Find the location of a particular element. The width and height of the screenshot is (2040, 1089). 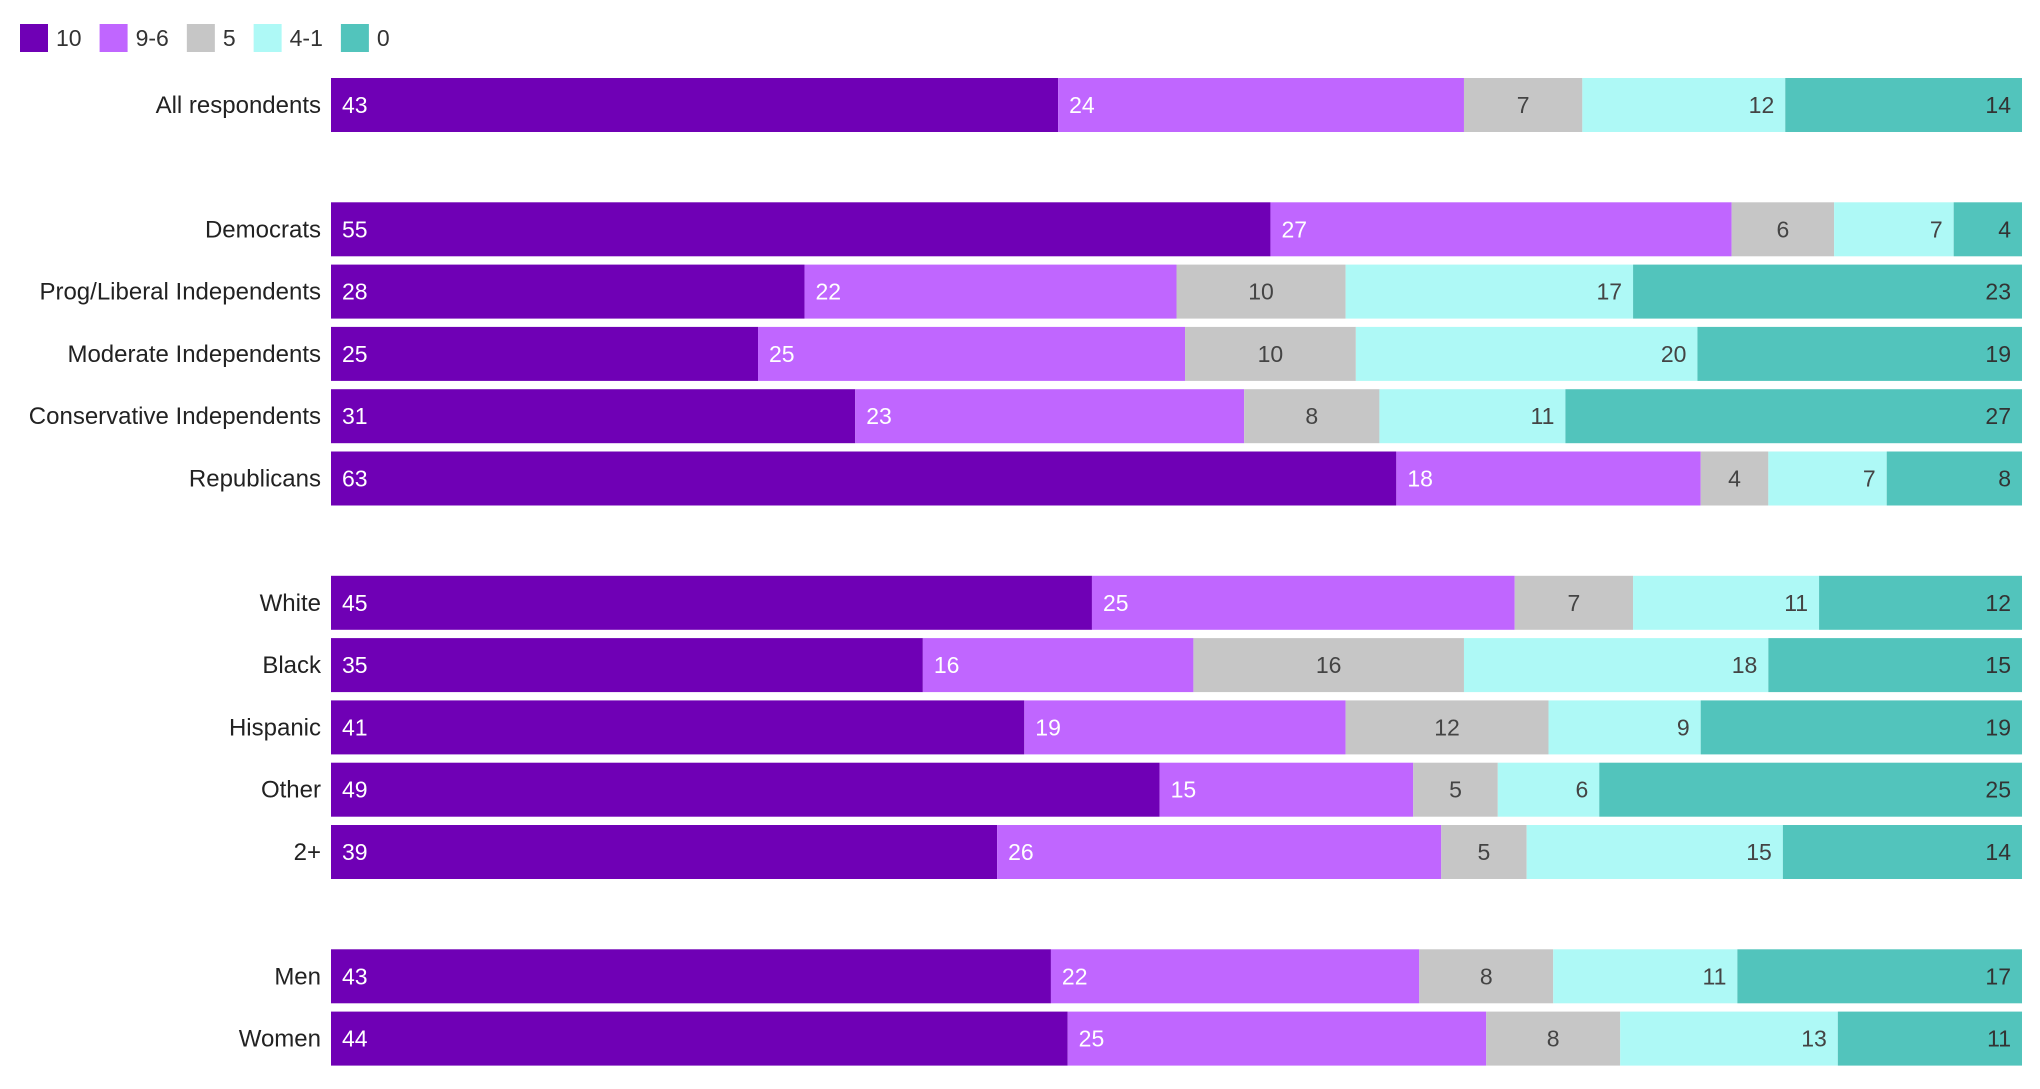

data-label-10: 55 is located at coordinates (355, 229).